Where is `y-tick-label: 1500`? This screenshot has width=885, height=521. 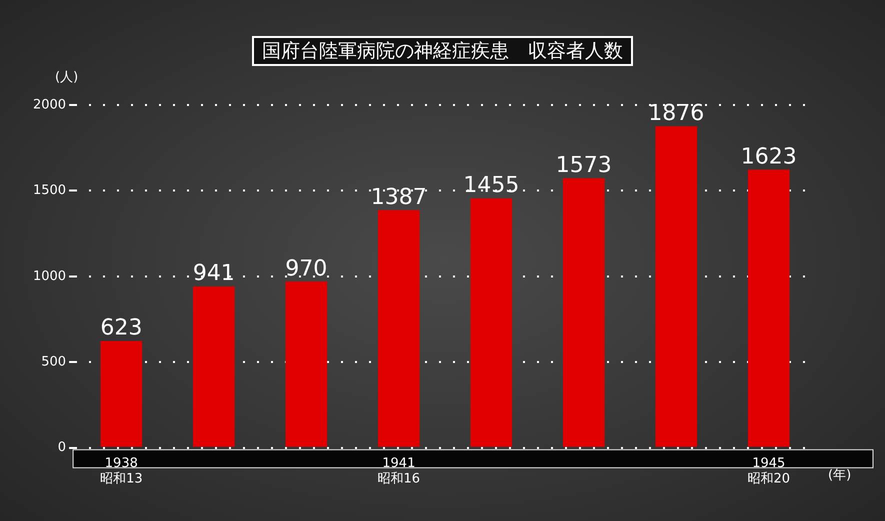
y-tick-label: 1500 is located at coordinates (49, 190).